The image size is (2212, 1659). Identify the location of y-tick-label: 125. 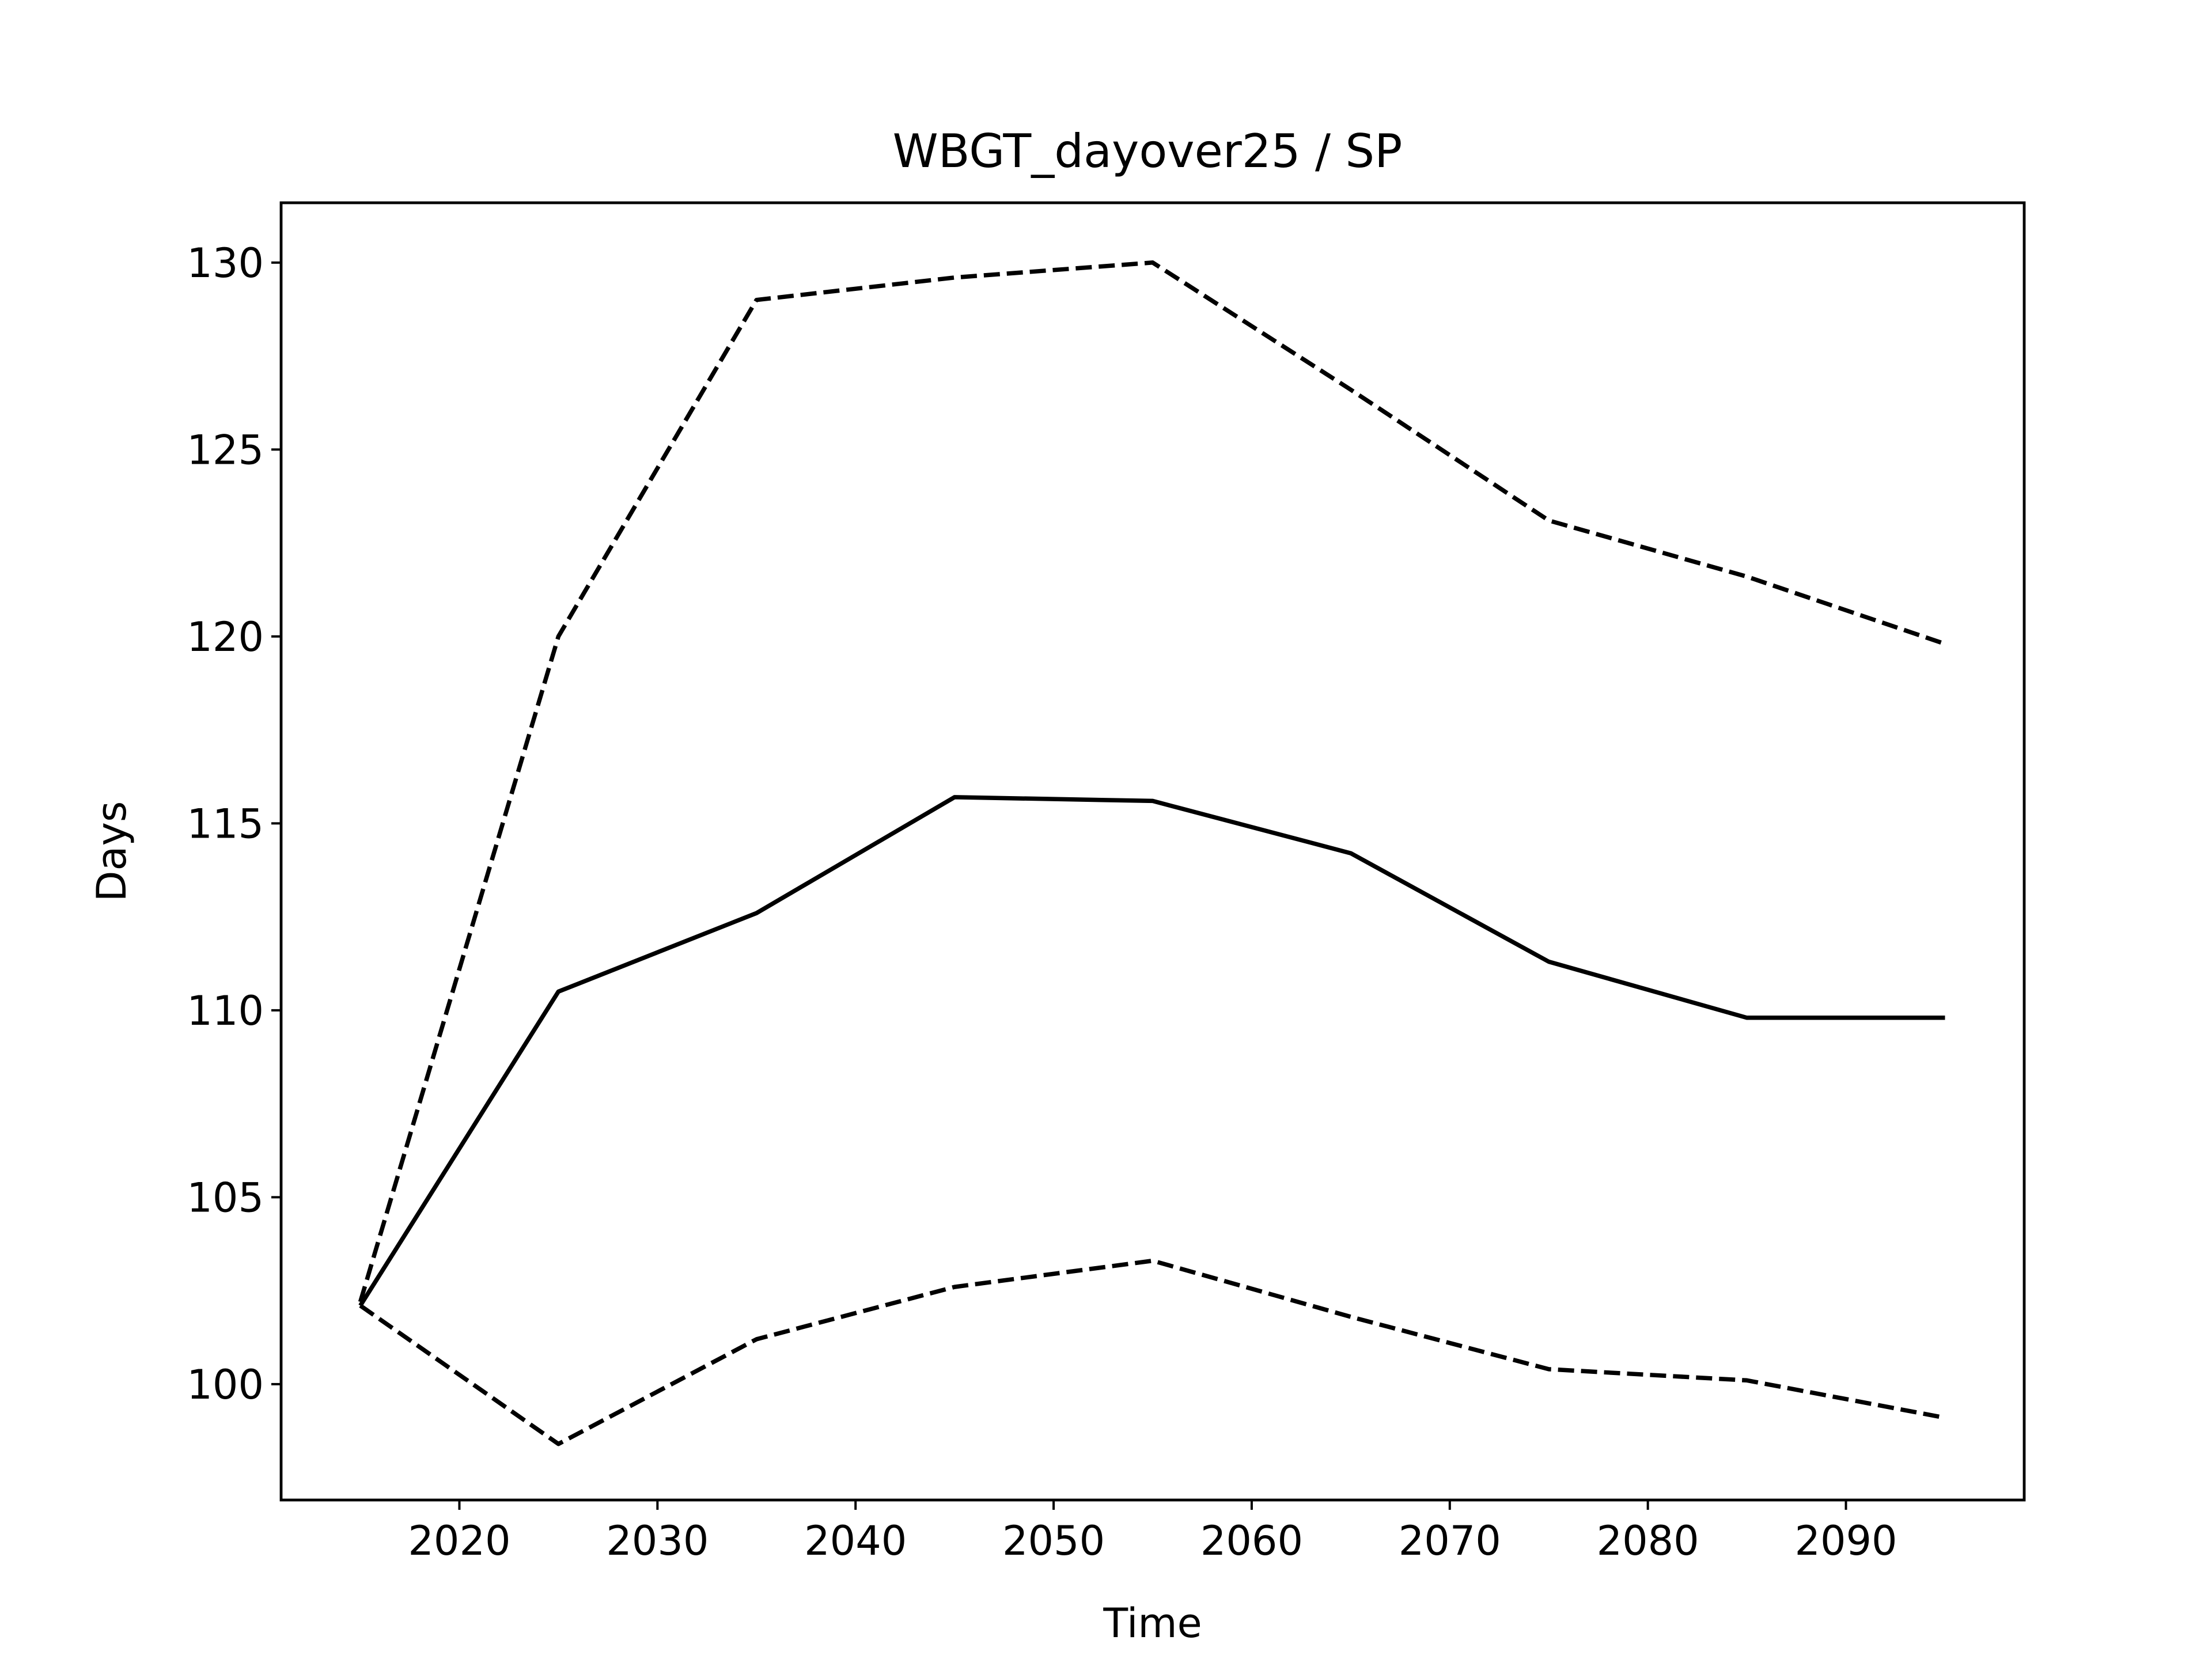
(225, 450).